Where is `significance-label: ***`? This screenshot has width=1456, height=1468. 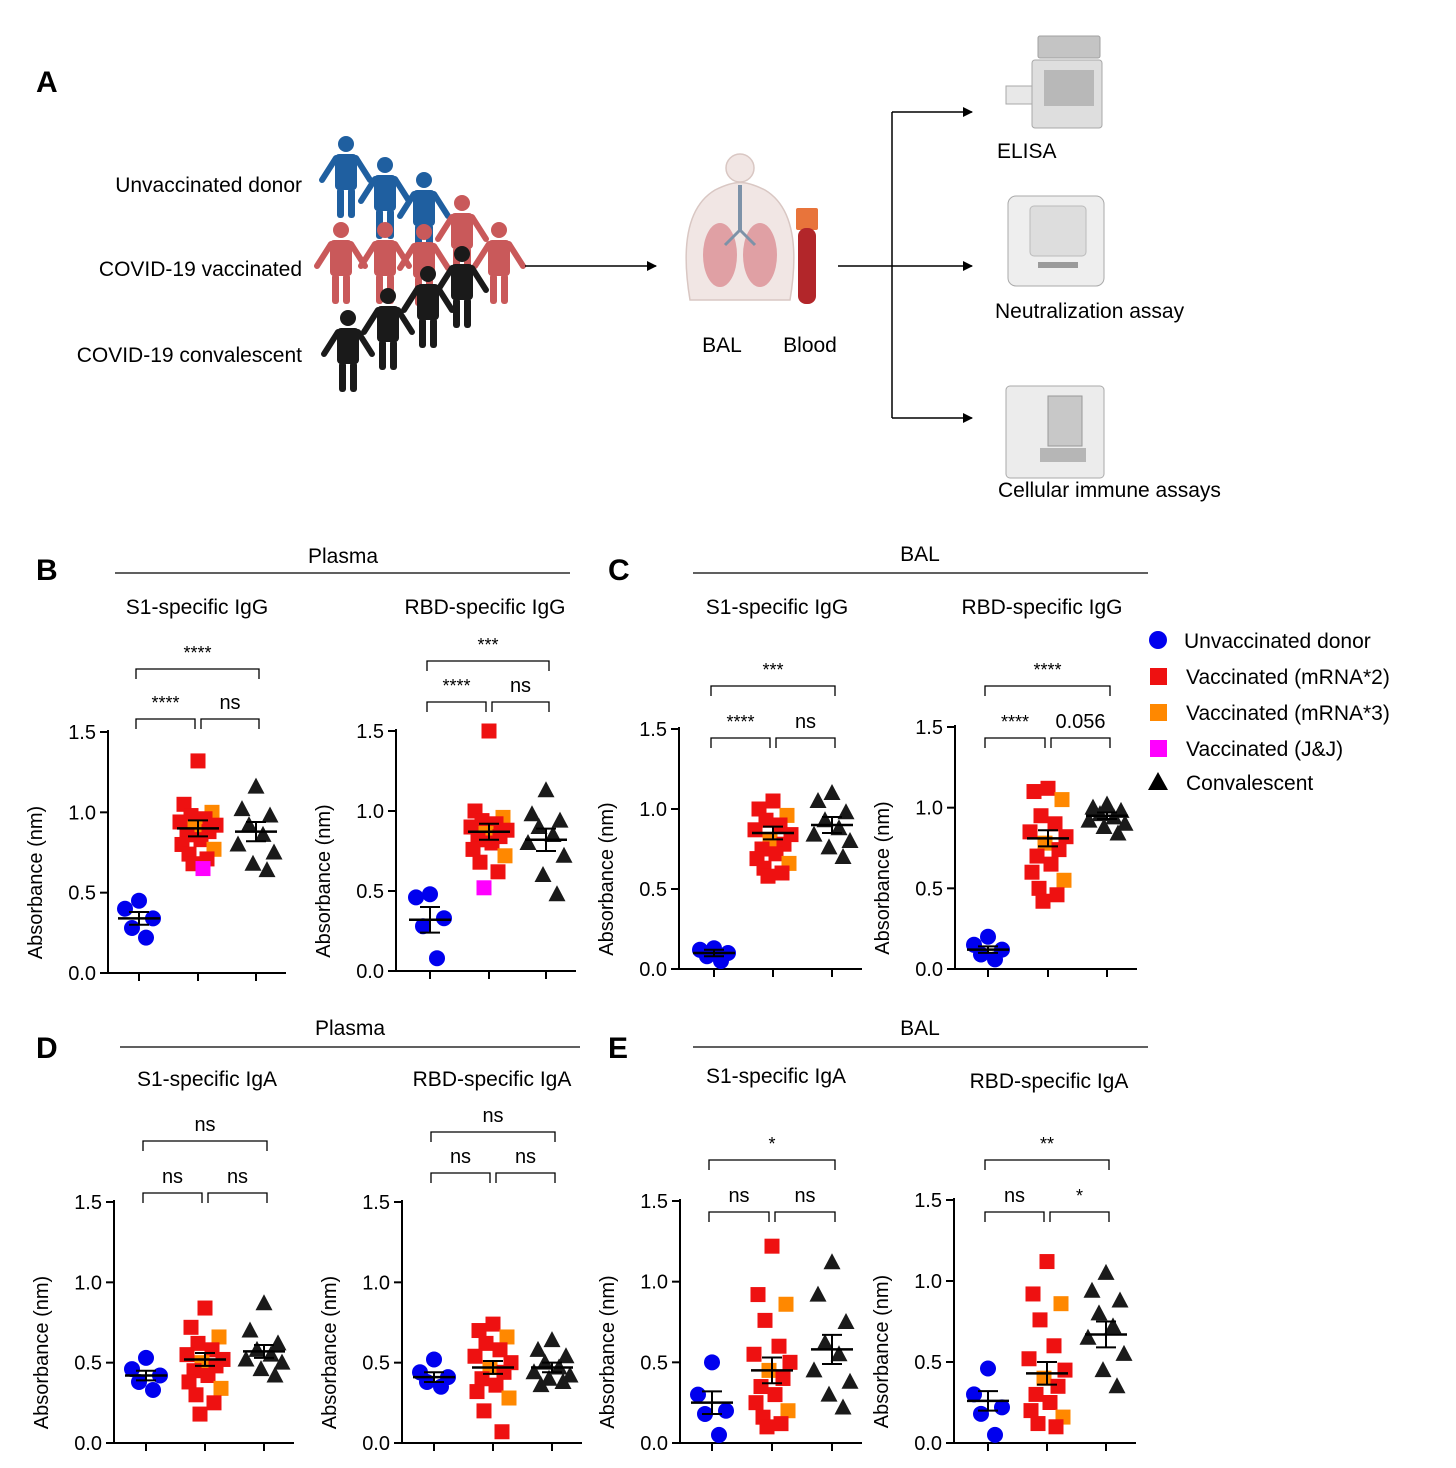 significance-label: *** is located at coordinates (487, 645).